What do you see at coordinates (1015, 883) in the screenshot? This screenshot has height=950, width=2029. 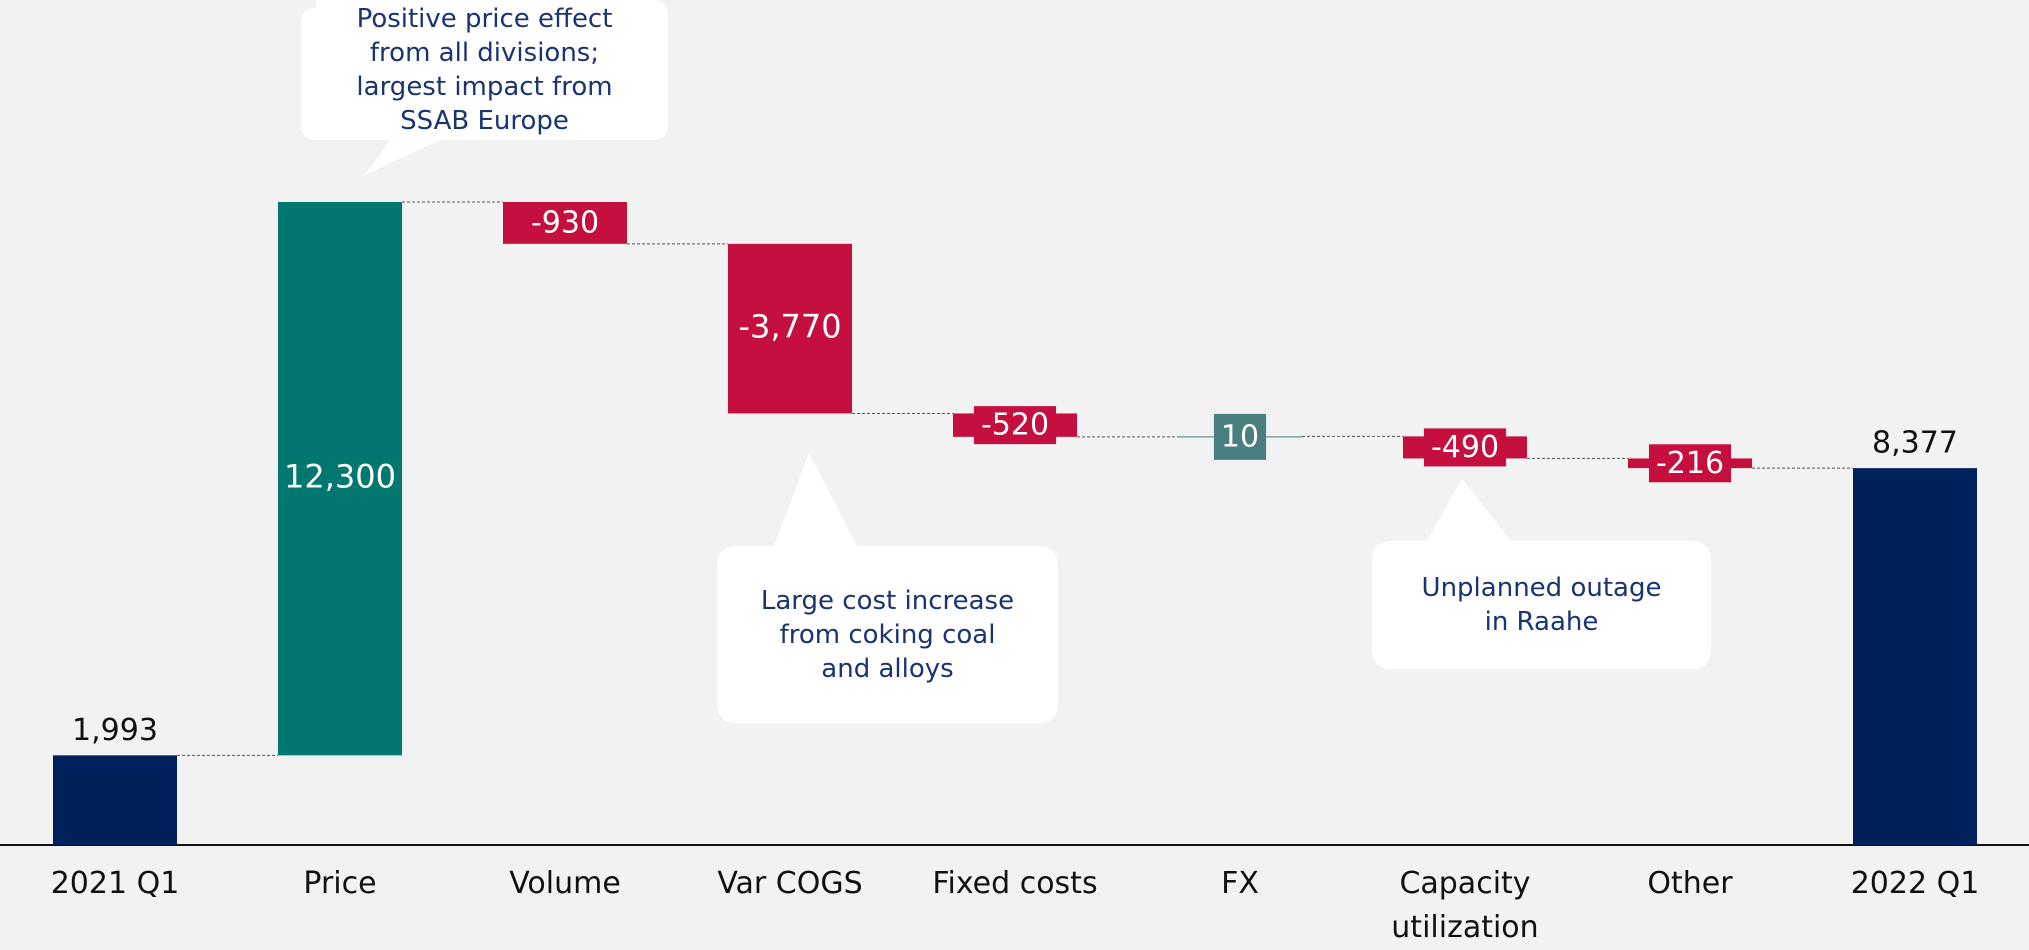 I see `x-tick-label: Fixed costs` at bounding box center [1015, 883].